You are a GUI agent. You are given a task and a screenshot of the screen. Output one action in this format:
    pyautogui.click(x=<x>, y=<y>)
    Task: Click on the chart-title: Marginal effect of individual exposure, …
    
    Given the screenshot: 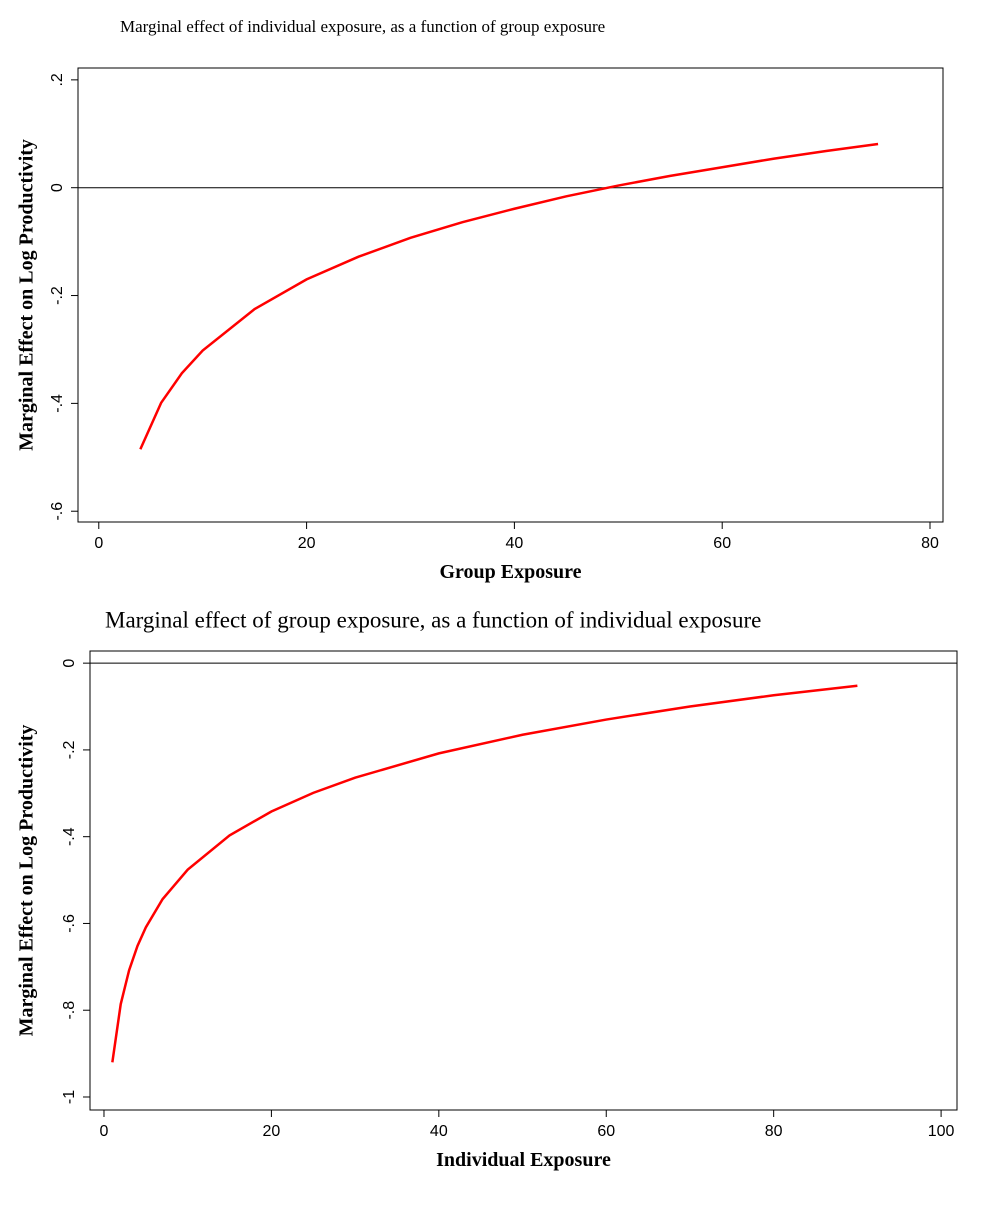 What is the action you would take?
    pyautogui.click(x=362, y=26)
    